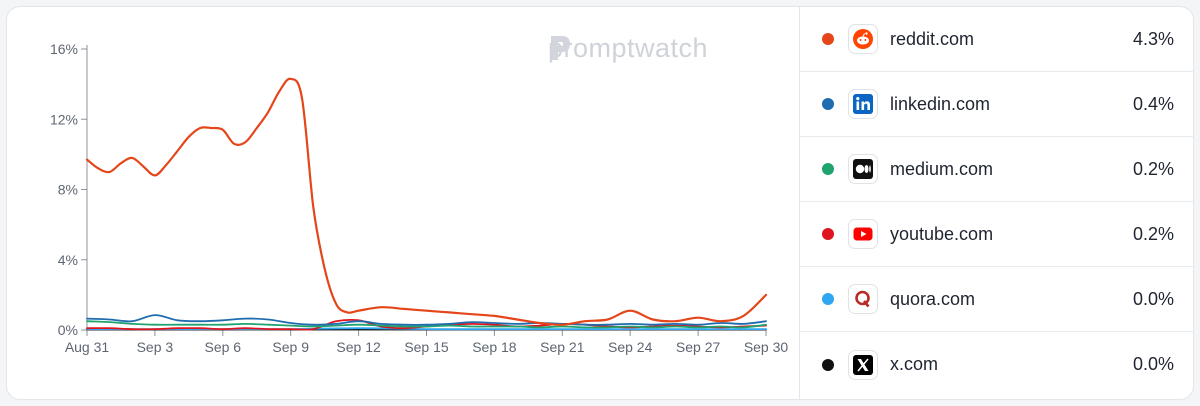 The width and height of the screenshot is (1200, 406). Describe the element at coordinates (996, 364) in the screenshot. I see `legend-row-x: x.com 0.0%` at that location.